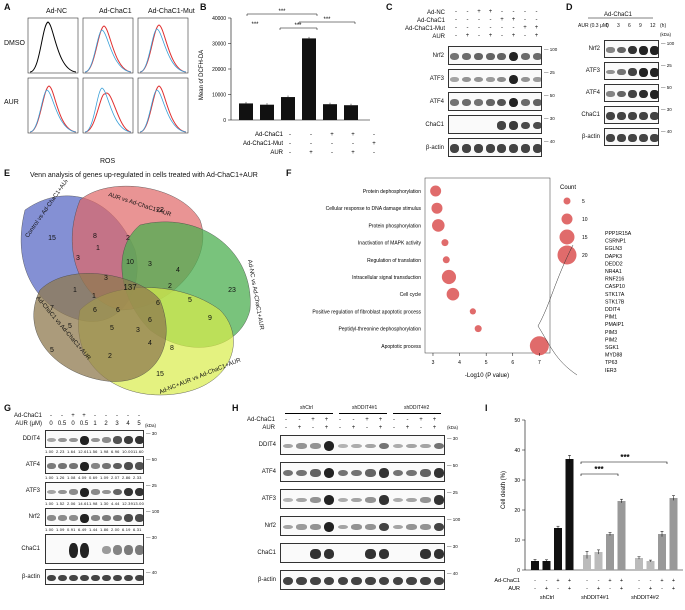 This screenshot has width=685, height=610. Describe the element at coordinates (340, 428) in the screenshot. I see `h-sign-aur-4: -` at that location.